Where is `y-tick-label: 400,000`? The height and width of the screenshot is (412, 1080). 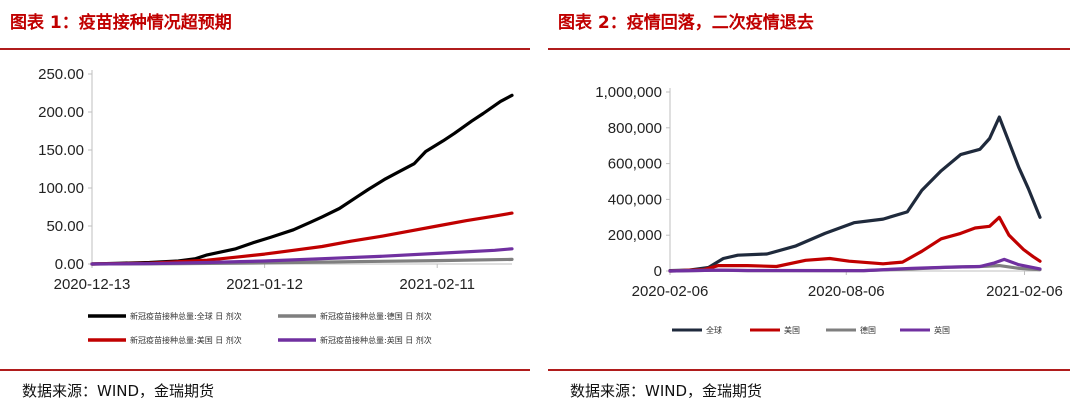
y-tick-label: 400,000 is located at coordinates (635, 199).